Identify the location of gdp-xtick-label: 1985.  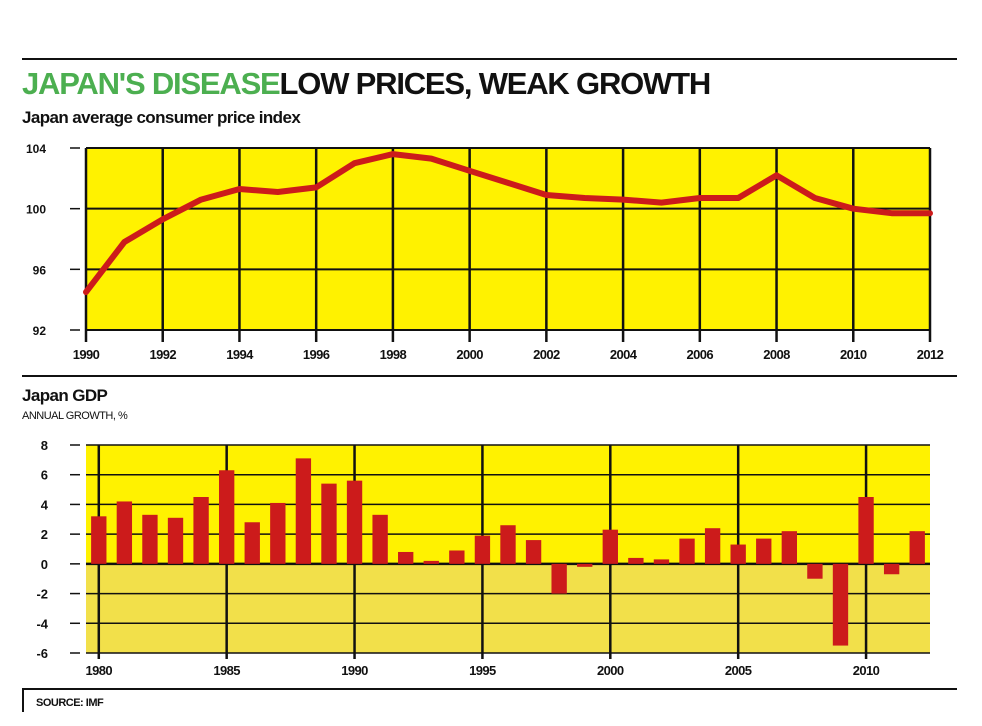
(226, 670).